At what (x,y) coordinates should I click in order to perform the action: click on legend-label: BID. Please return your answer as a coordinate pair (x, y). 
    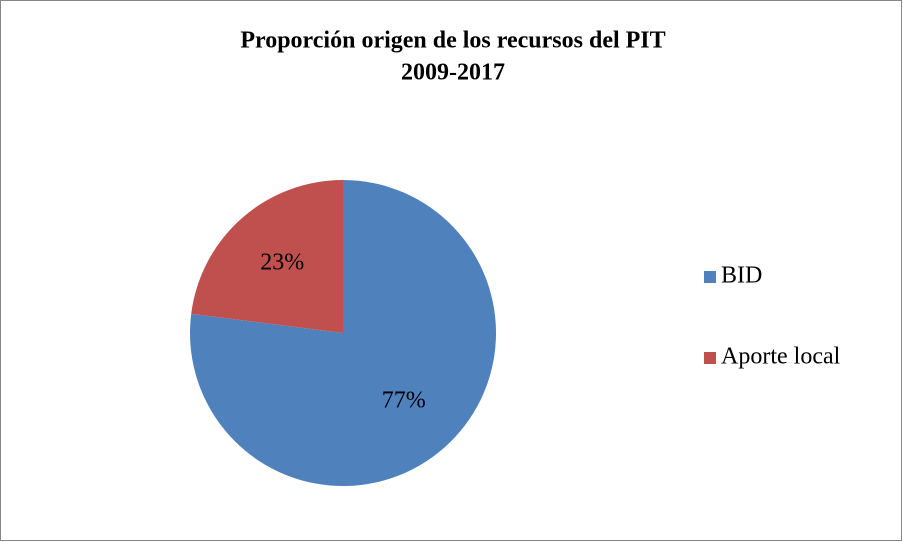
    Looking at the image, I should click on (741, 276).